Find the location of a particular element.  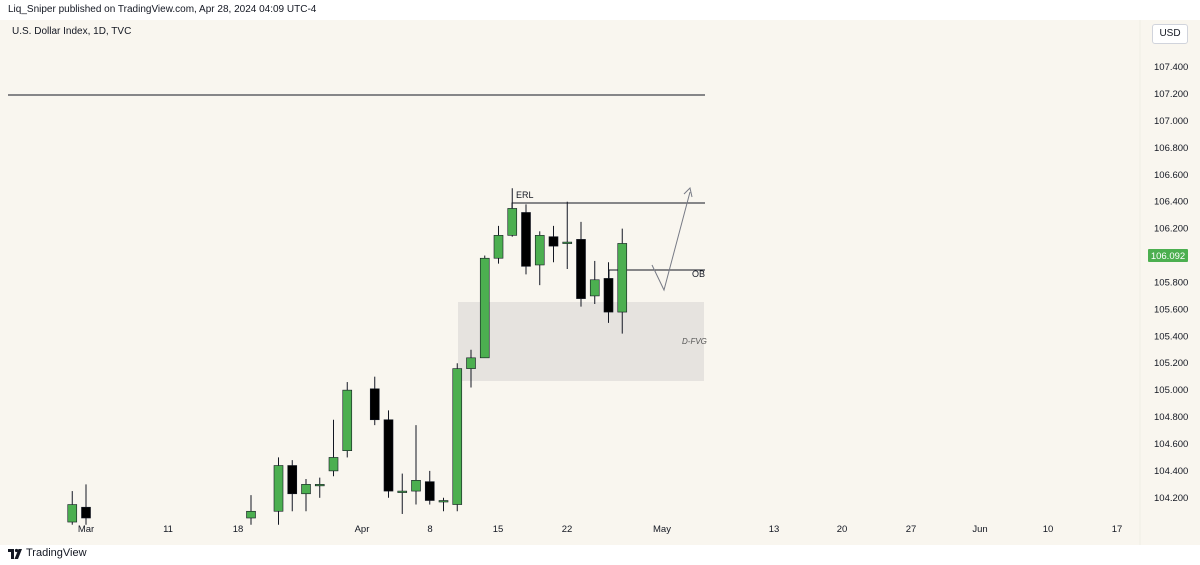

current-price-label: 106.092 is located at coordinates (1168, 256).